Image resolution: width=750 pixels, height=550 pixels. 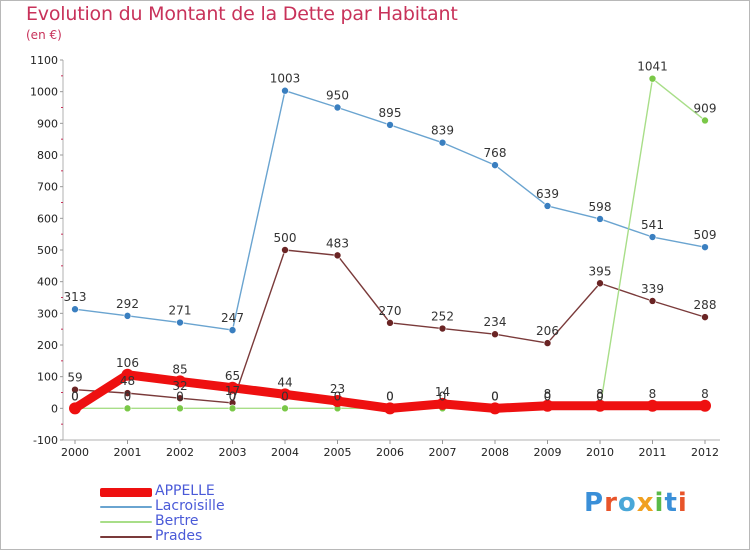 What do you see at coordinates (547, 331) in the screenshot?
I see `data-label-prades: 206` at bounding box center [547, 331].